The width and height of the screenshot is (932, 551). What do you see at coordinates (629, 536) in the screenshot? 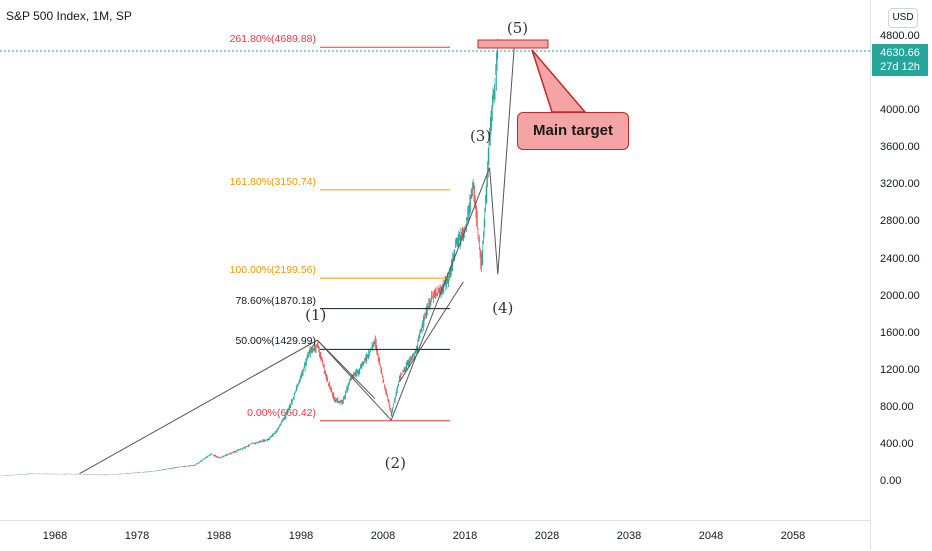
I see `x-tick-label: 2038` at bounding box center [629, 536].